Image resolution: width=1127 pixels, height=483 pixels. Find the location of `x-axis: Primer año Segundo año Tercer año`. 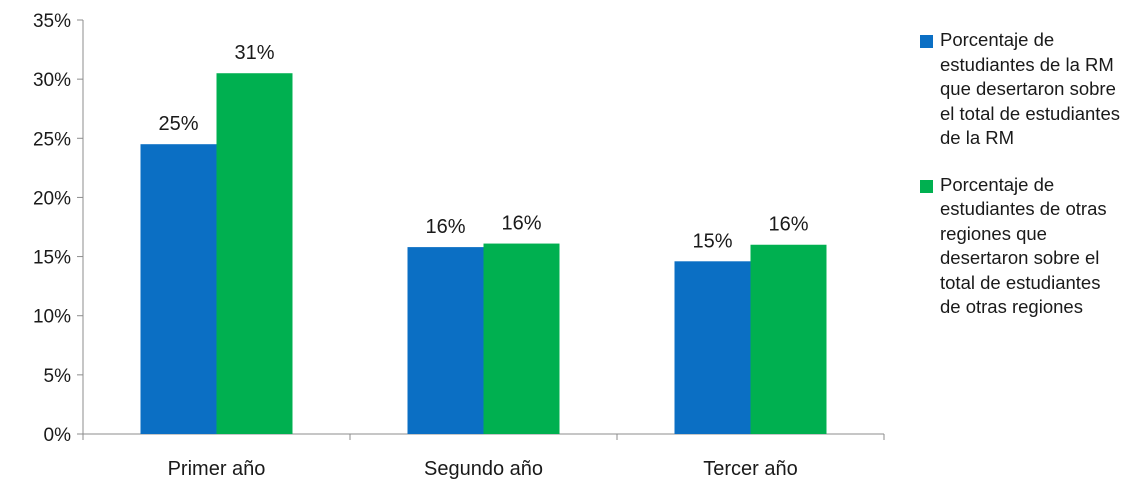

x-axis: Primer año Segundo año Tercer año is located at coordinates (483, 456).